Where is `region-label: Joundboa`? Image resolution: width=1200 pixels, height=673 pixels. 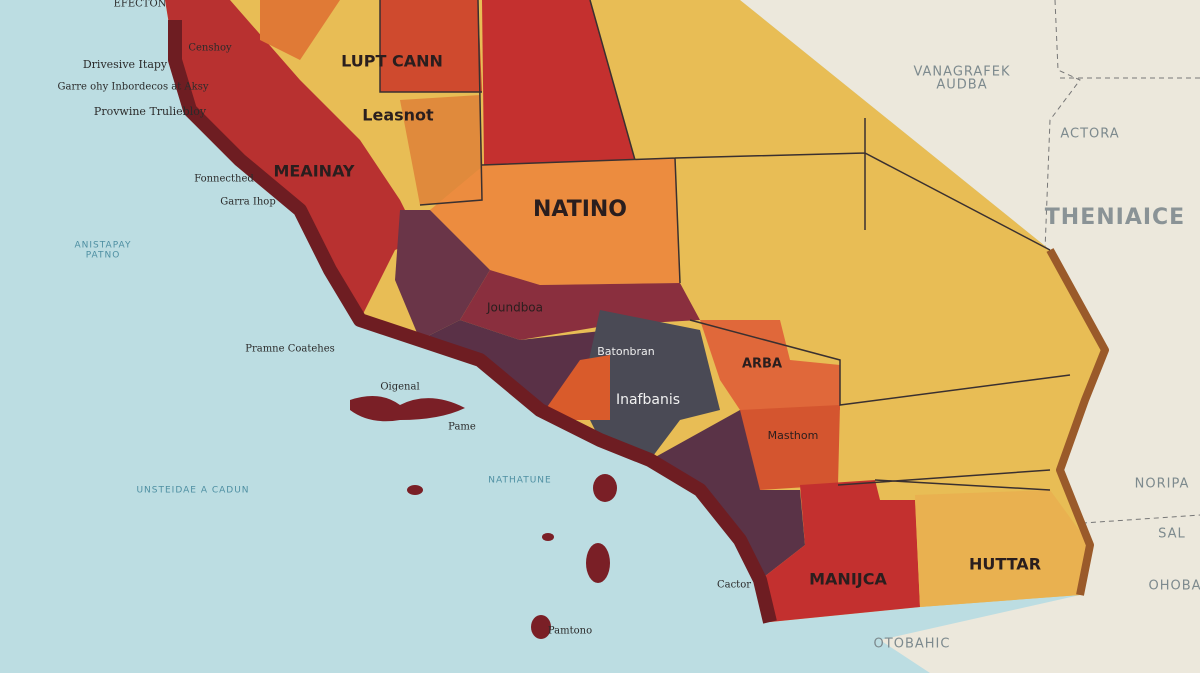 region-label: Joundboa is located at coordinates (514, 308).